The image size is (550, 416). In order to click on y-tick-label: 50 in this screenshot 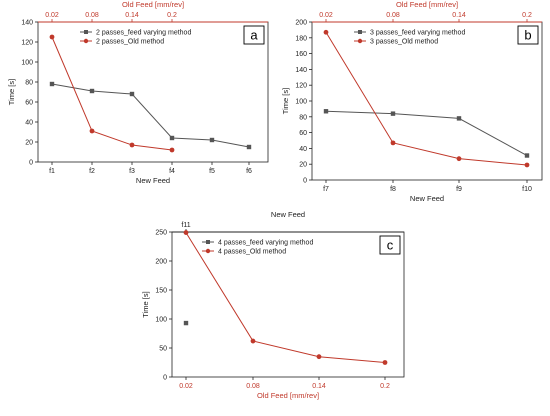, I will do `click(163, 349)`.